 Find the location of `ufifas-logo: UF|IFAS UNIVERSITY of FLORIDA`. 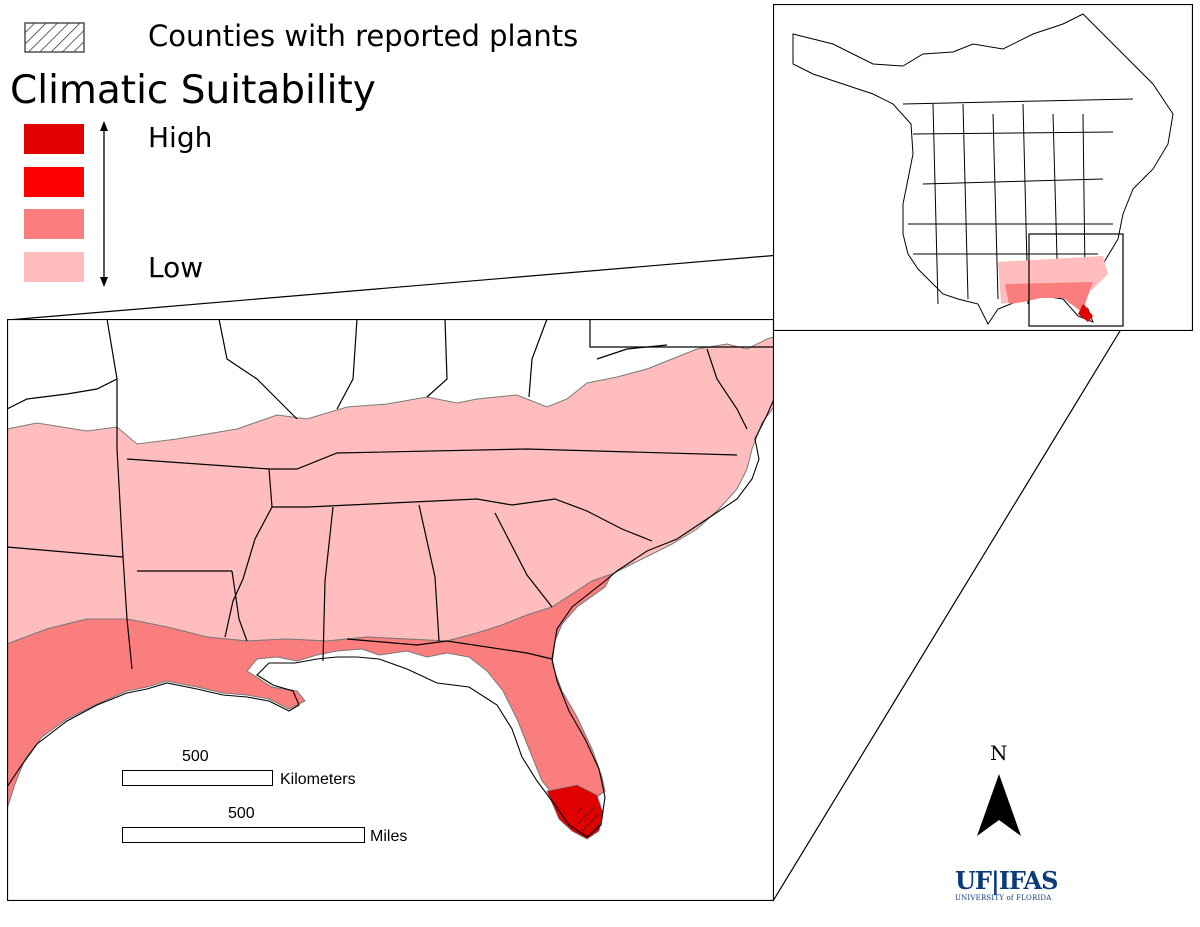

ufifas-logo: UF|IFAS UNIVERSITY of FLORIDA is located at coordinates (1007, 884).